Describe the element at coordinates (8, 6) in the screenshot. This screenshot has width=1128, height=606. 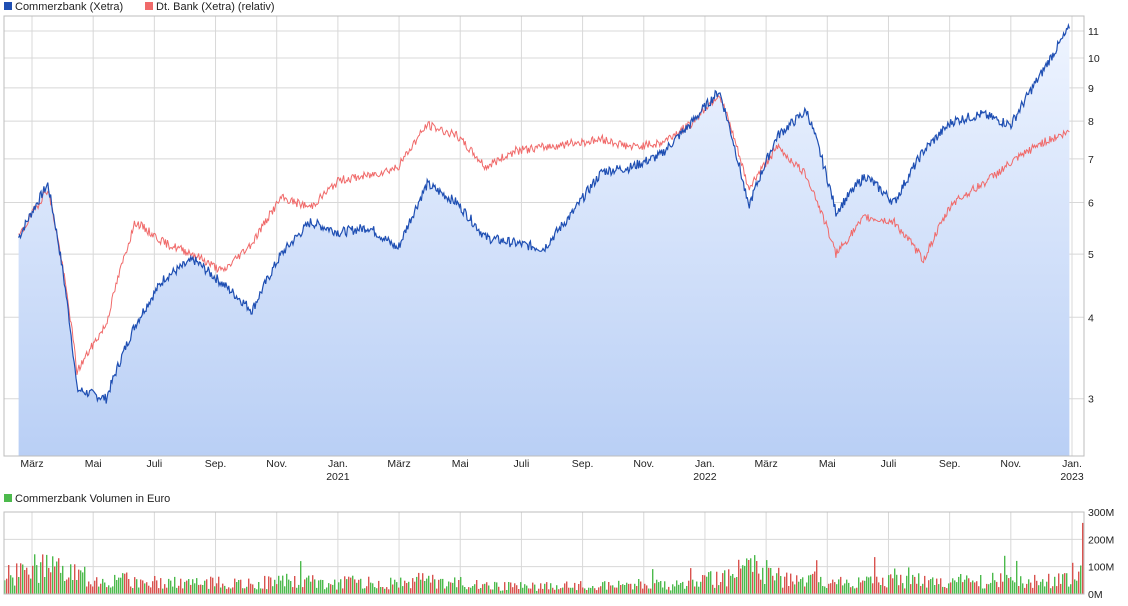
I see `legend-swatch-commerzbank` at that location.